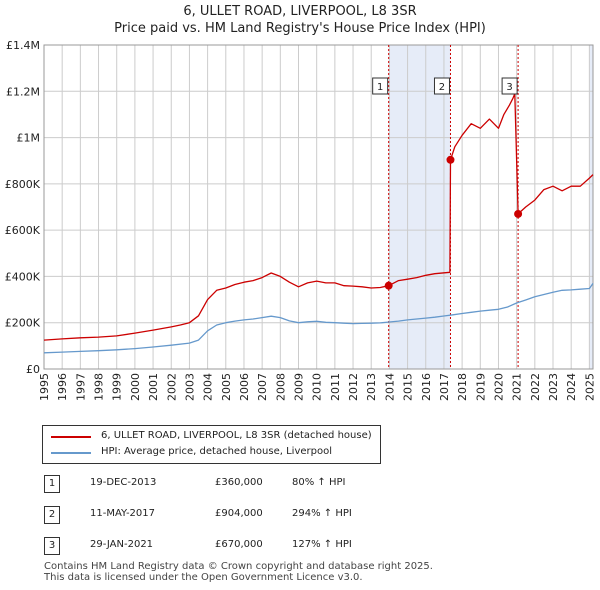  I want to click on x-tick-label: 1999, so click(117, 387).